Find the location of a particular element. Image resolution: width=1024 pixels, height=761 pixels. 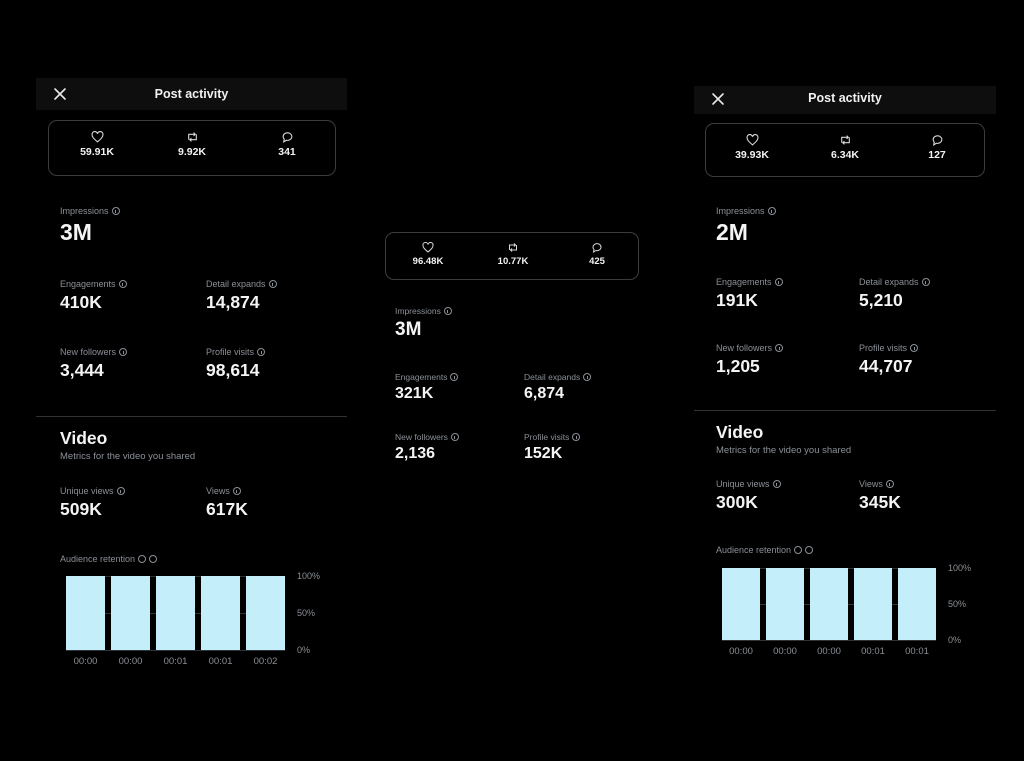

unique-views-value: 509K is located at coordinates (81, 509).